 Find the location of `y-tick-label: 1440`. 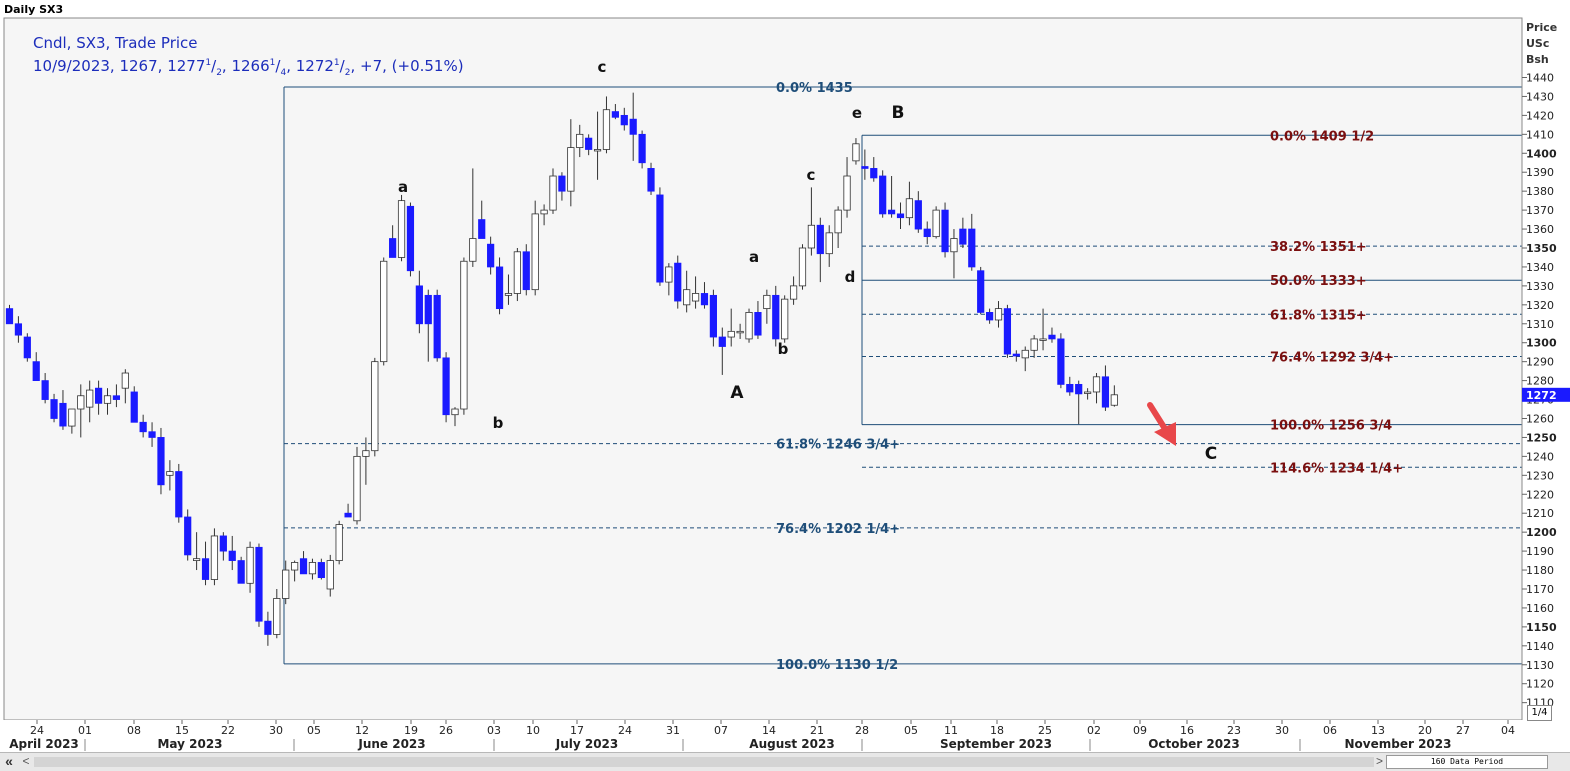

y-tick-label: 1440 is located at coordinates (1540, 78).